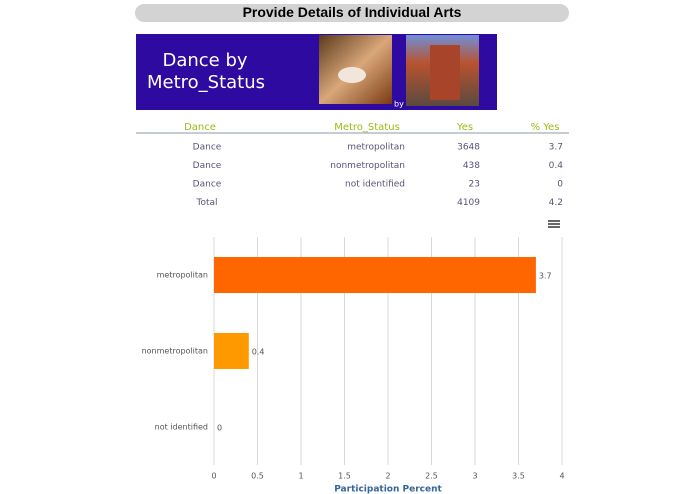 This screenshot has width=695, height=494. Describe the element at coordinates (445, 72) in the screenshot. I see `building-figure` at that location.